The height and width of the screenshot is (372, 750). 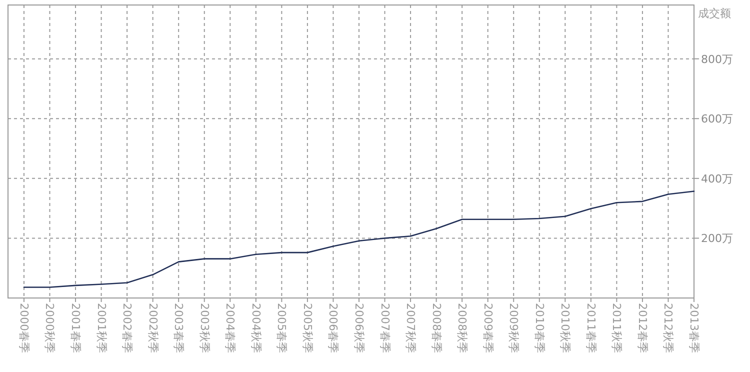 I want to click on x-tick-label: 2001春季, so click(x=75, y=328).